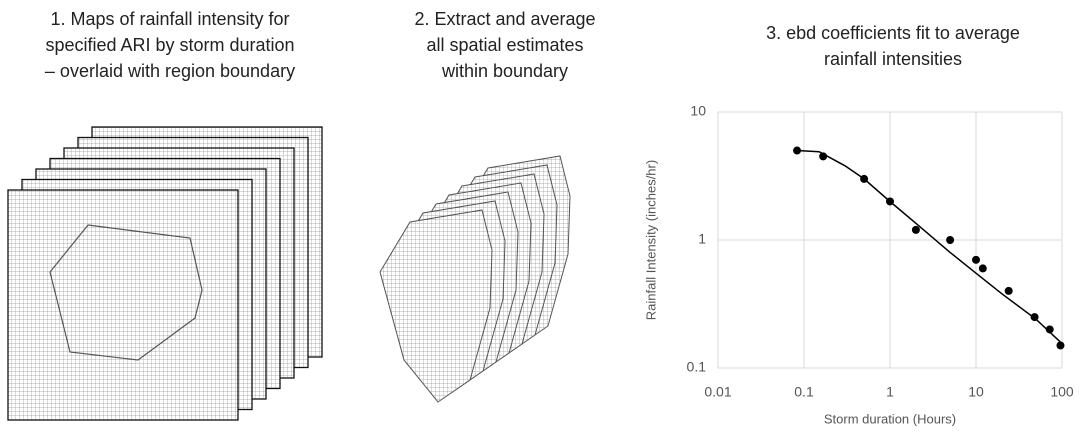  What do you see at coordinates (702, 239) in the screenshot?
I see `y-tick-label: 1` at bounding box center [702, 239].